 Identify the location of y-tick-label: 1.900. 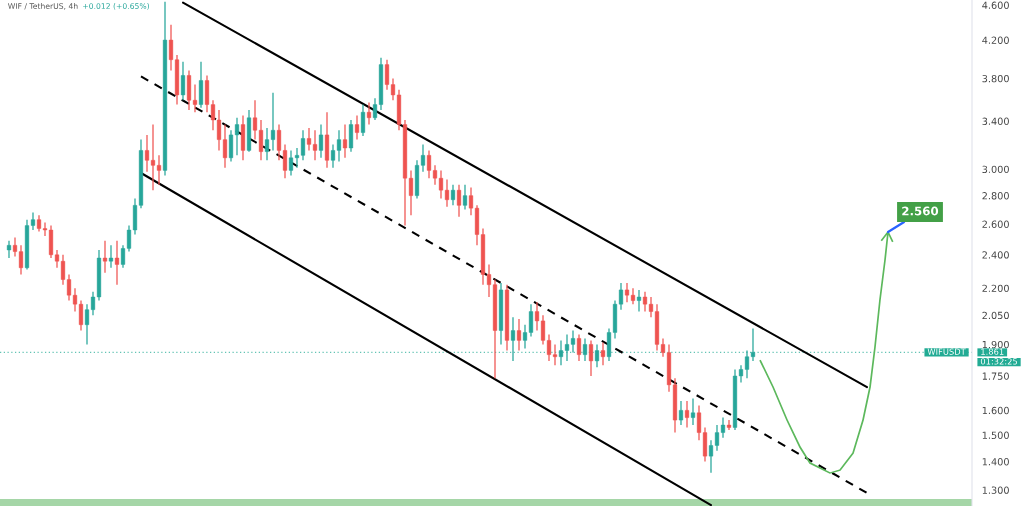
(995, 344).